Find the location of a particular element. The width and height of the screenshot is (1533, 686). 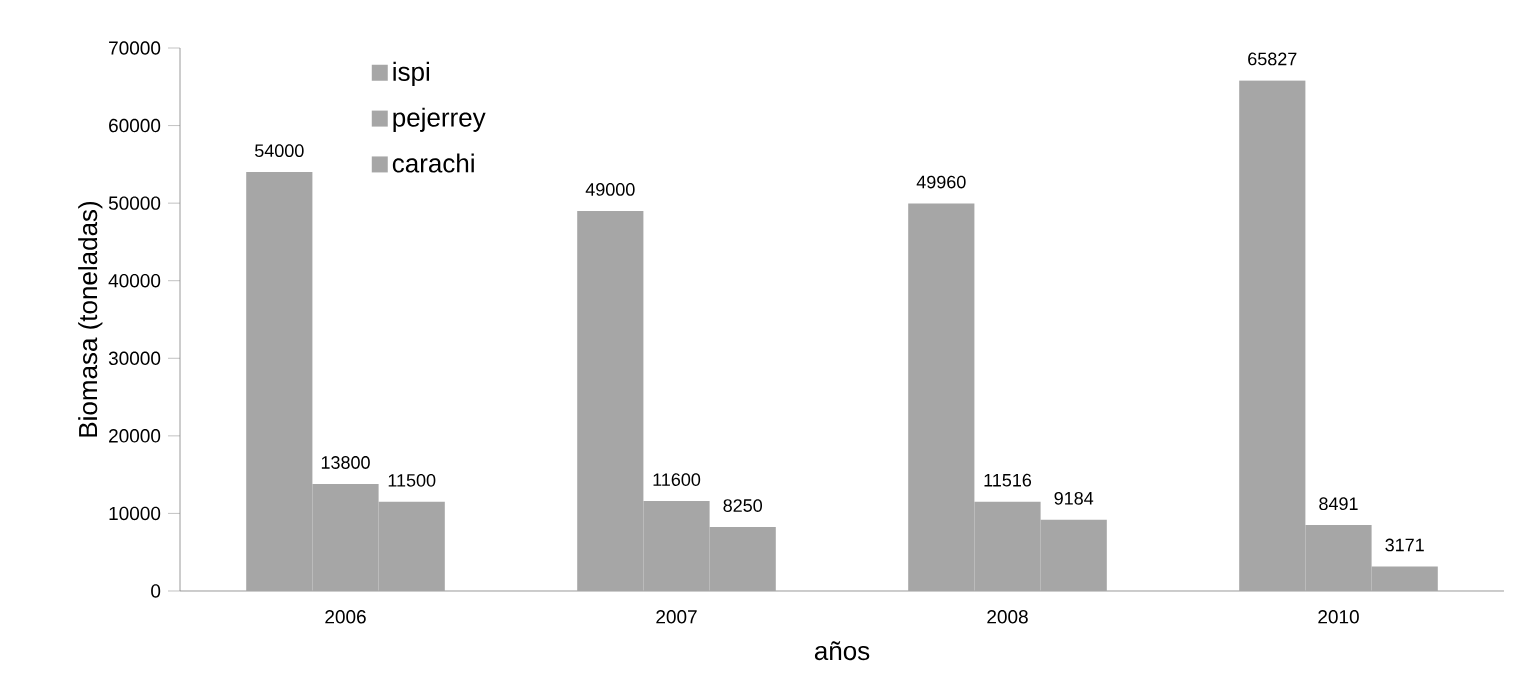

x-tick-label: 2006 is located at coordinates (345, 617).